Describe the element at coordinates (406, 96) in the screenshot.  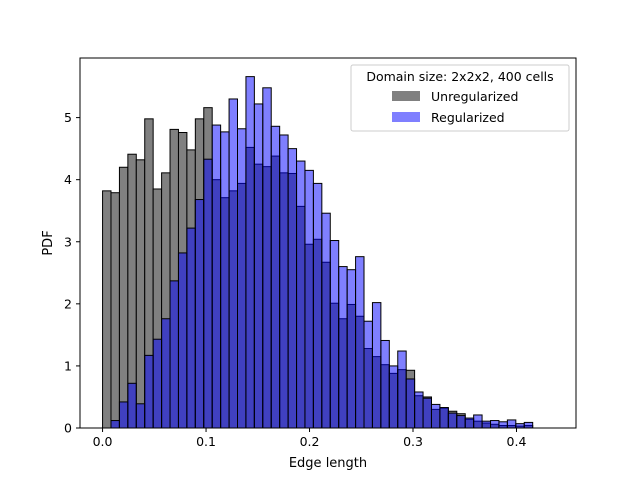
I see `legend-swatch-unregularized` at that location.